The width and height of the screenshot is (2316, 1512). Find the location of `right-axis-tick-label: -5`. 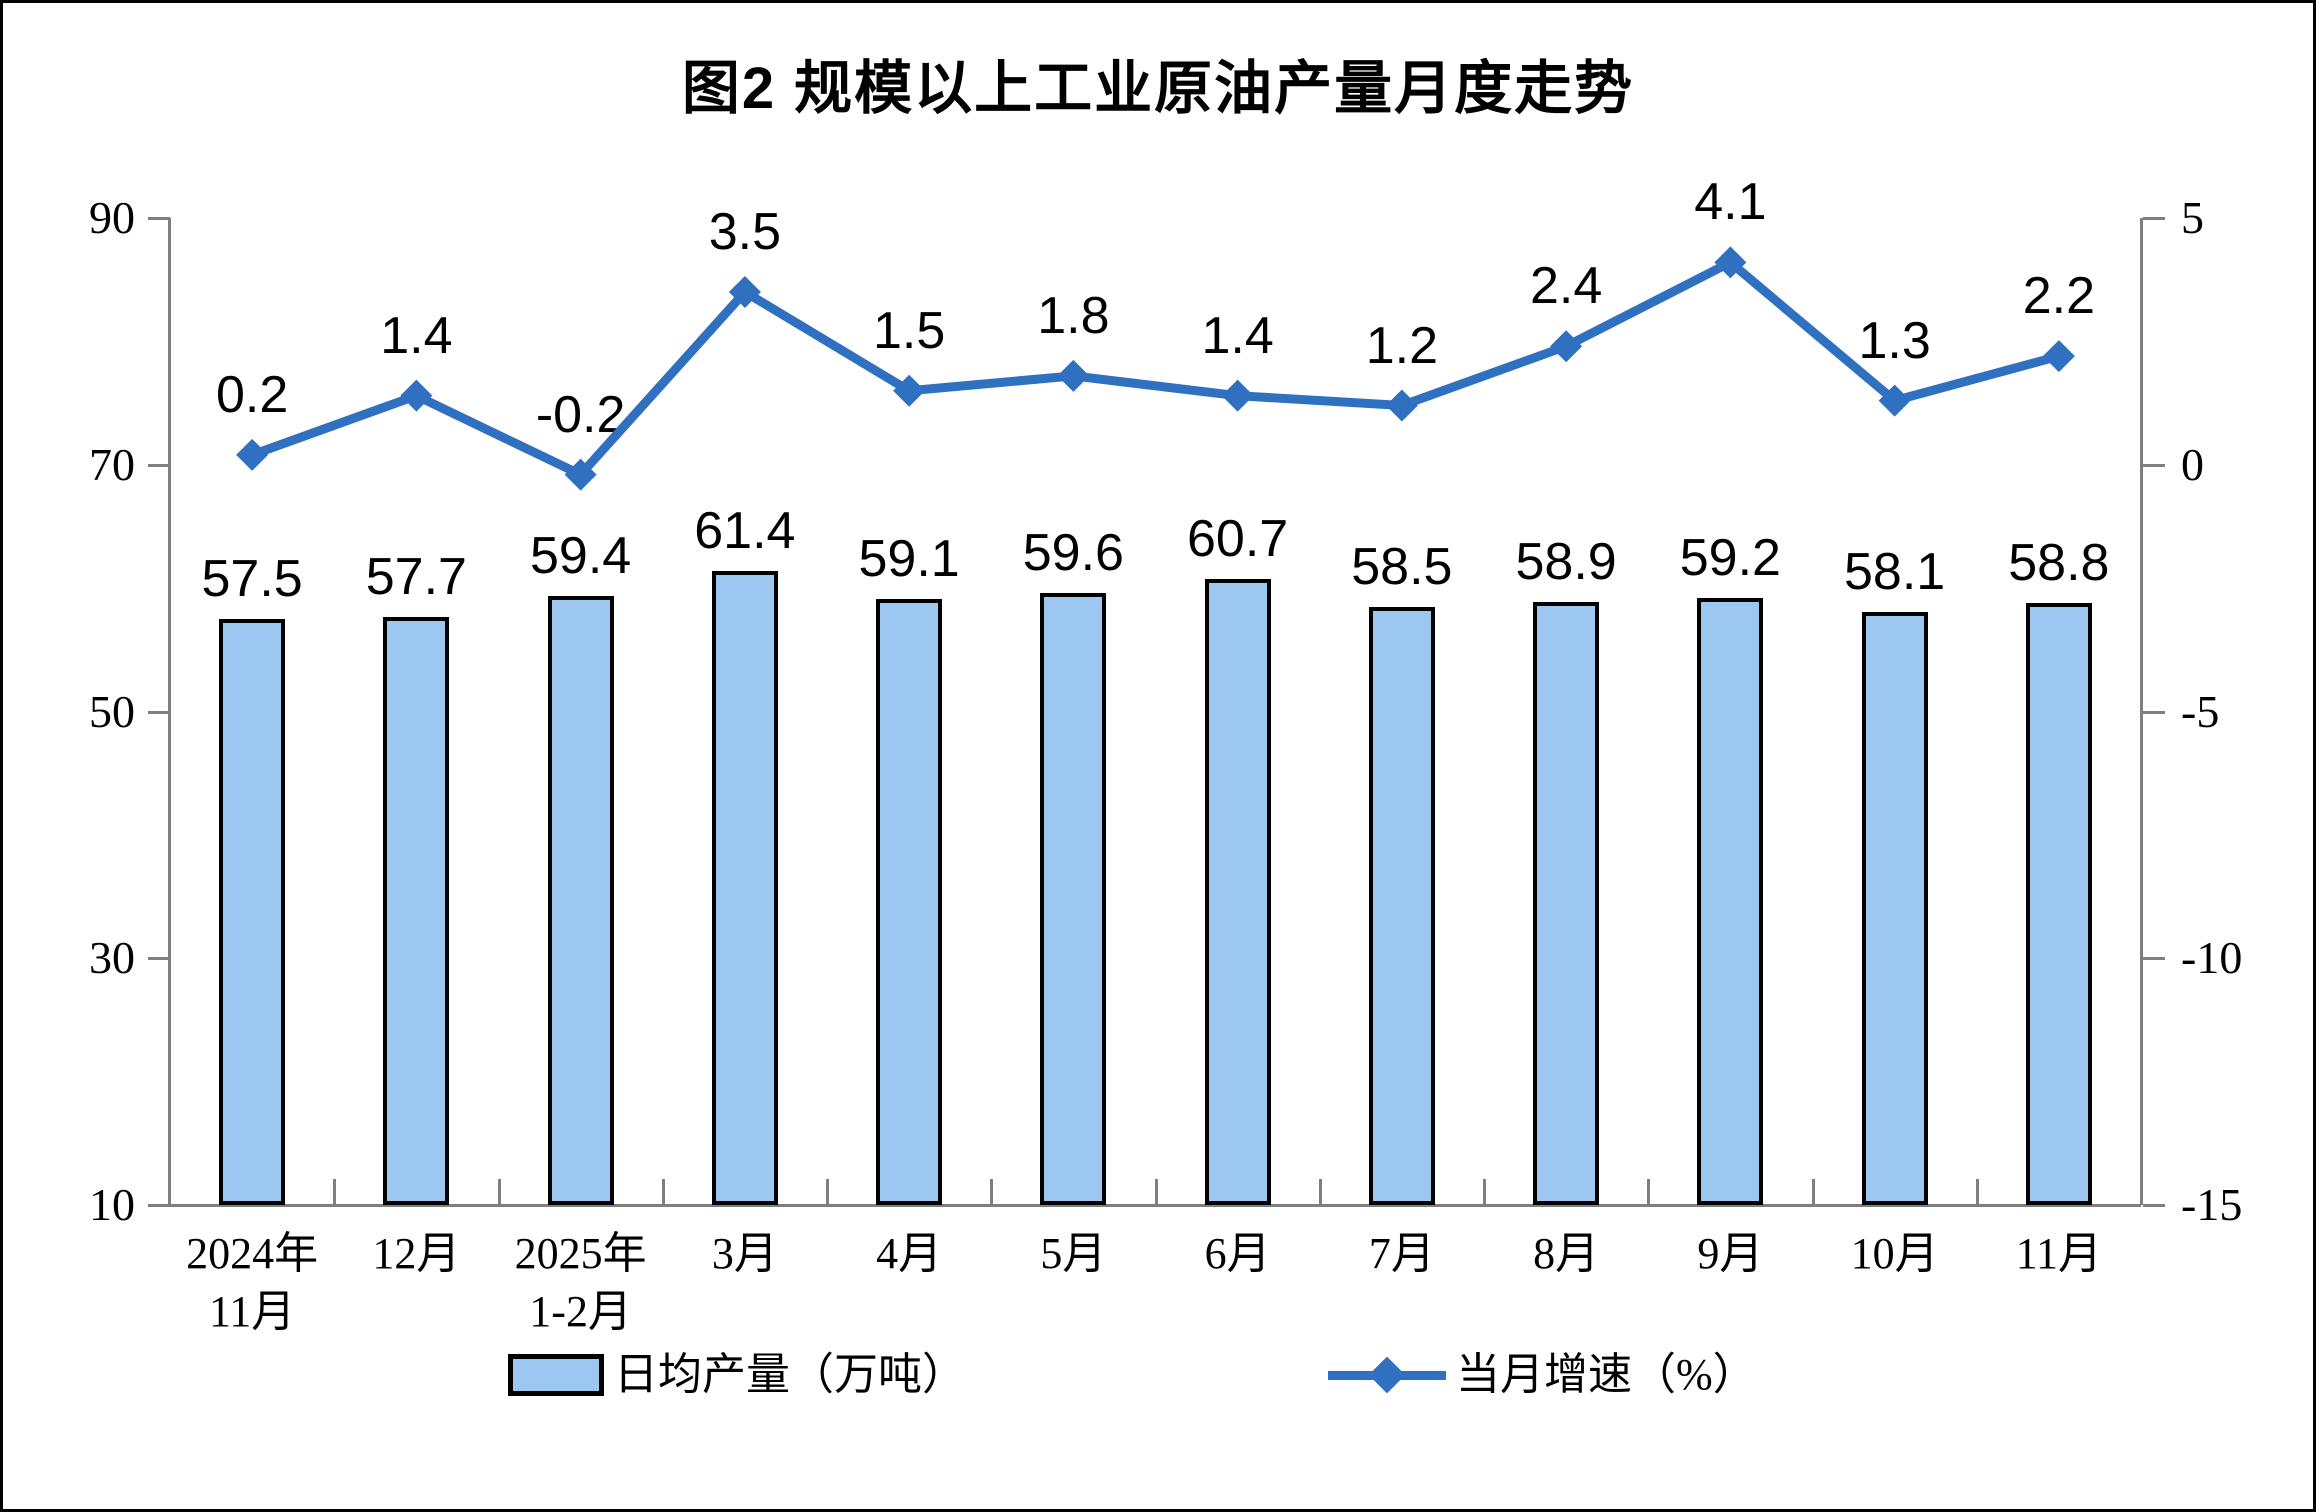

right-axis-tick-label: -5 is located at coordinates (2200, 711).